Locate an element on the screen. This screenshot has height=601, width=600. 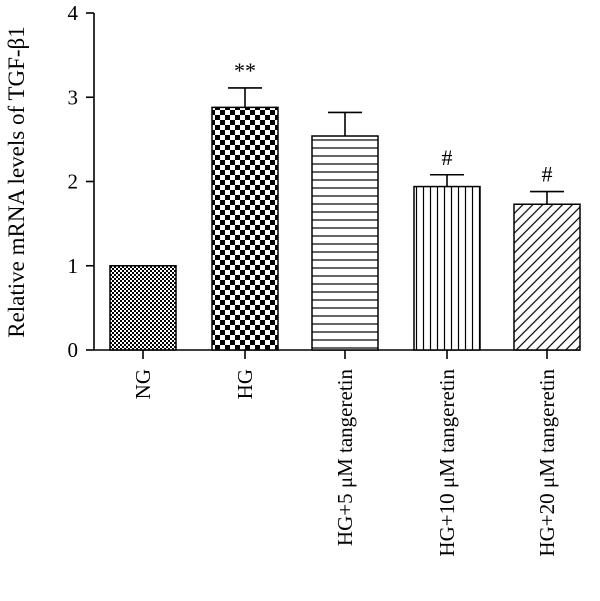
y-axis: 0 1 2 3 4 is located at coordinates (81, 181).